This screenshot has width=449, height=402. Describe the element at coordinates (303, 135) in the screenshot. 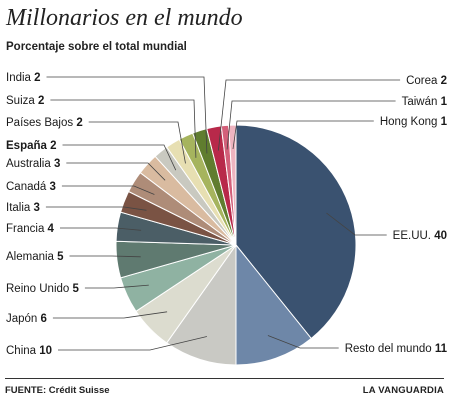

I see `leader-line-hong-kong` at that location.